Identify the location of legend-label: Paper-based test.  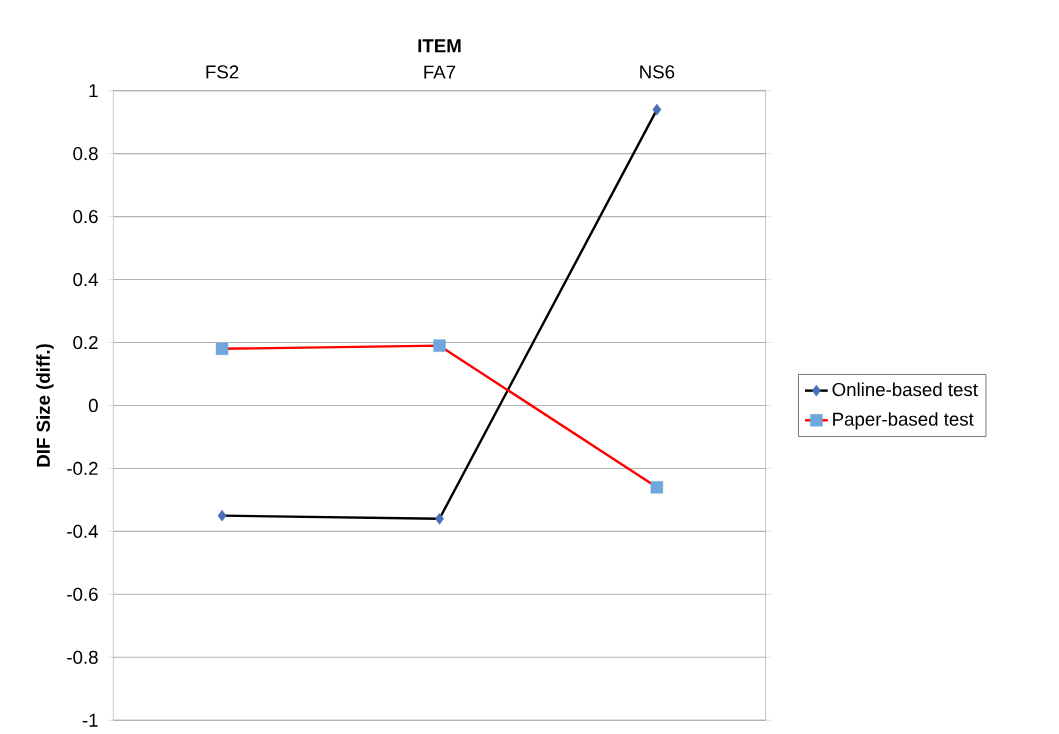
(903, 421).